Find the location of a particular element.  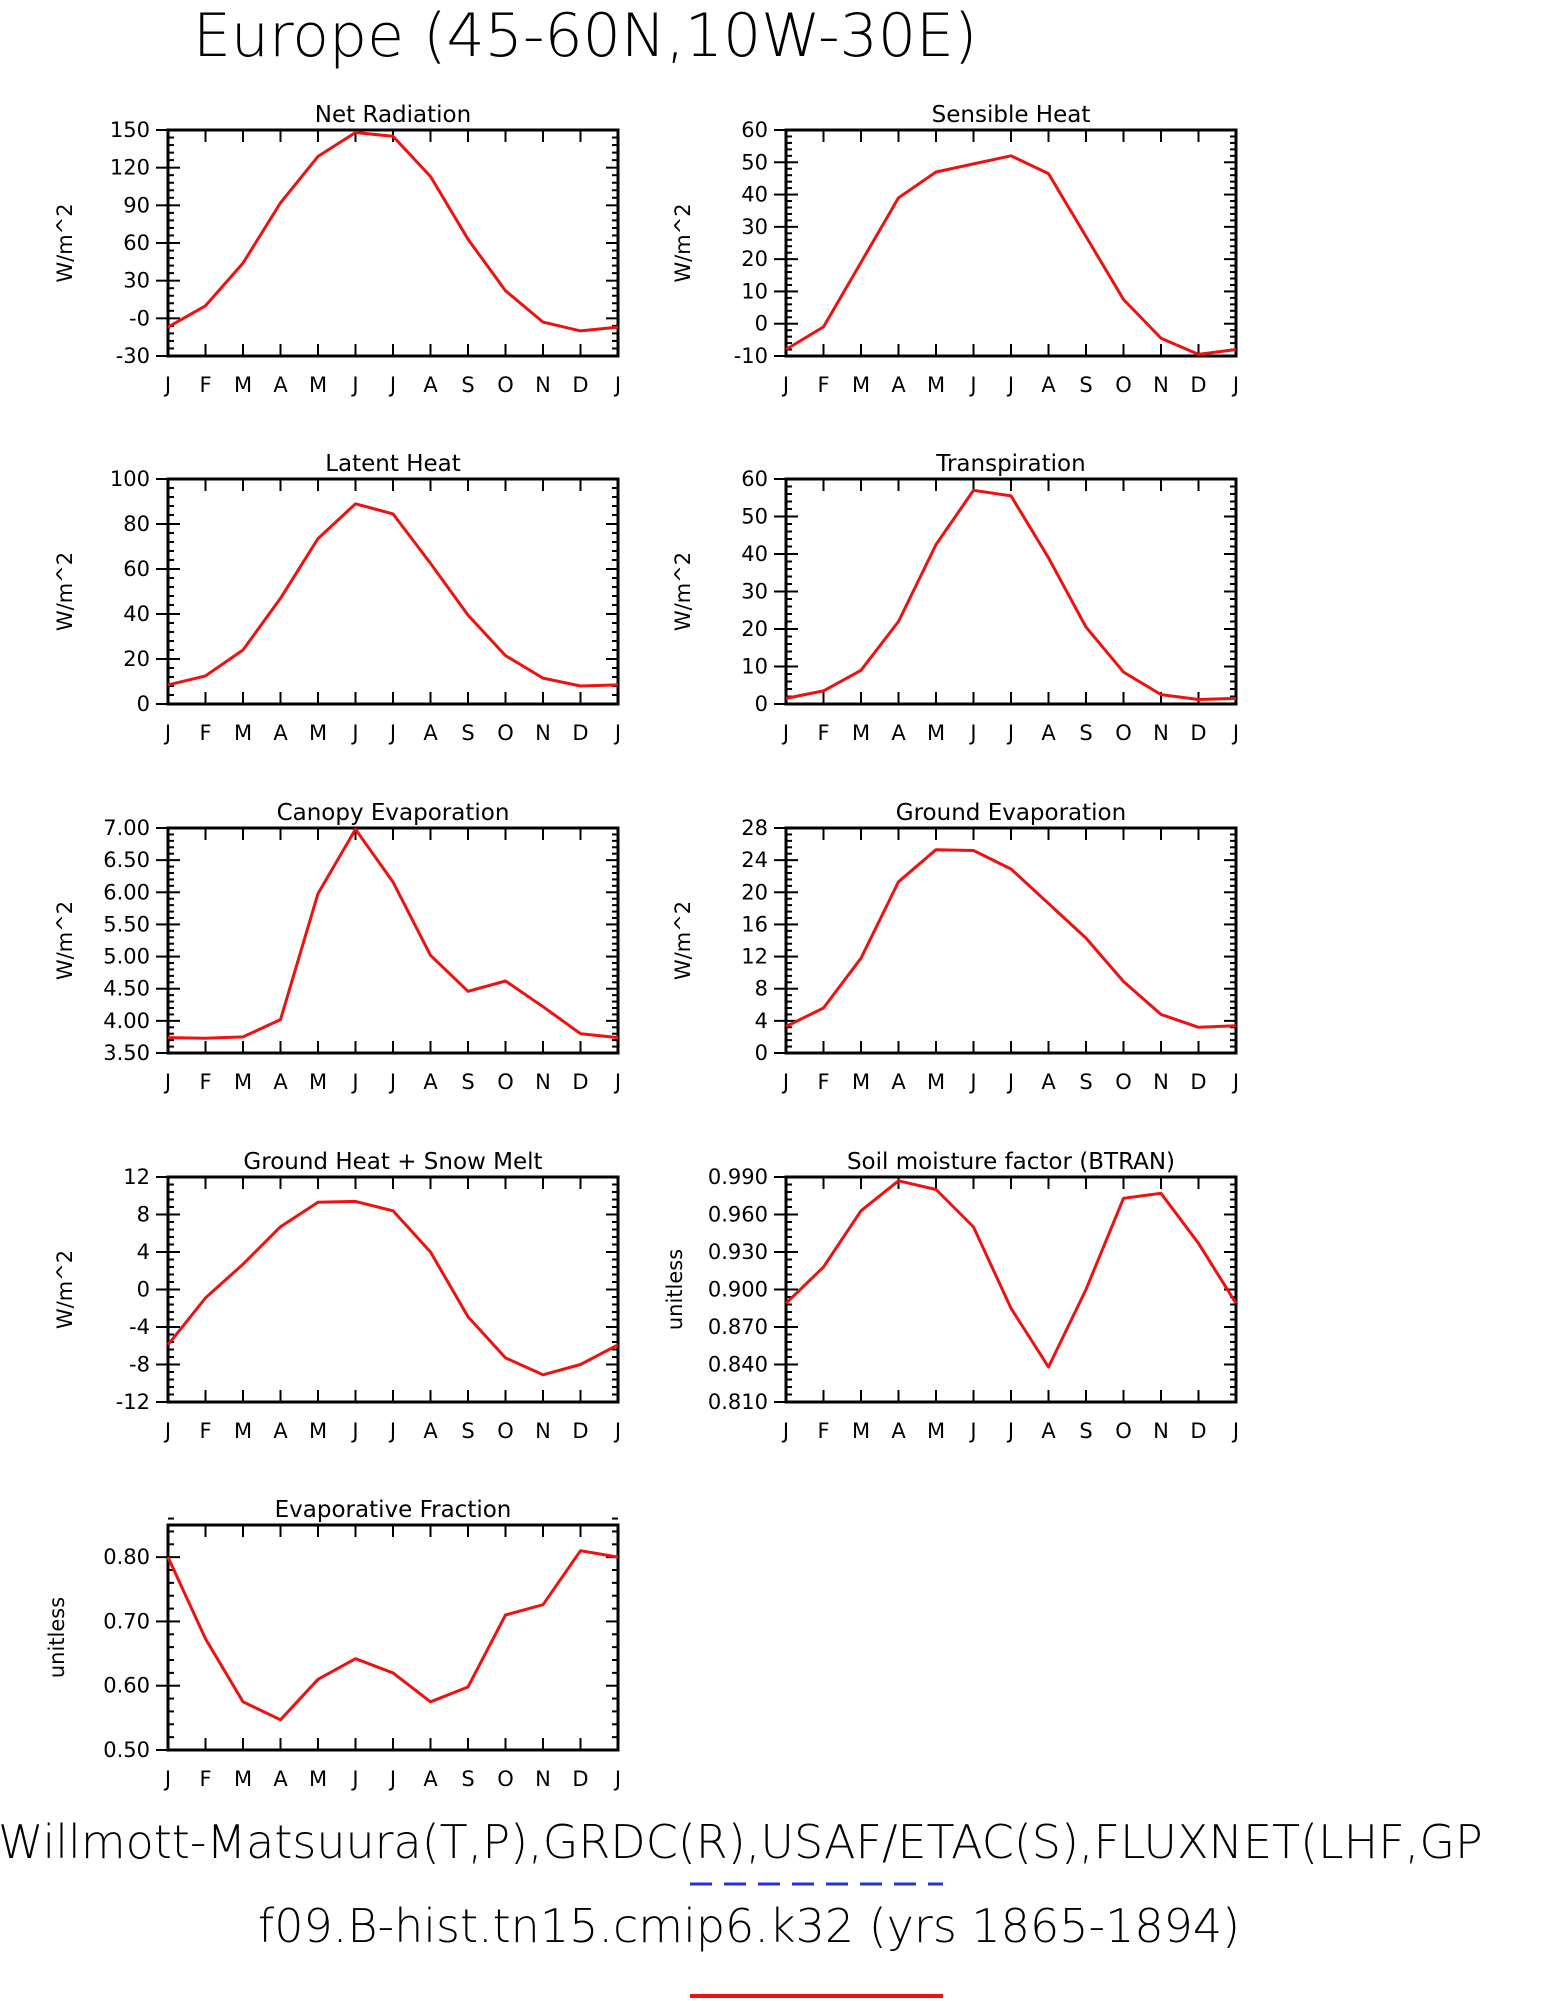

y-axis-label: unitless is located at coordinates (57, 1637).